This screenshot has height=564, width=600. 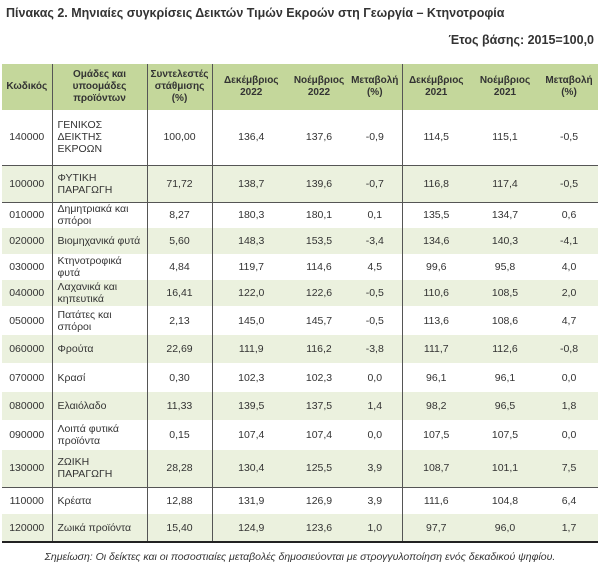 I want to click on value-cell: 6,4, so click(x=569, y=500).